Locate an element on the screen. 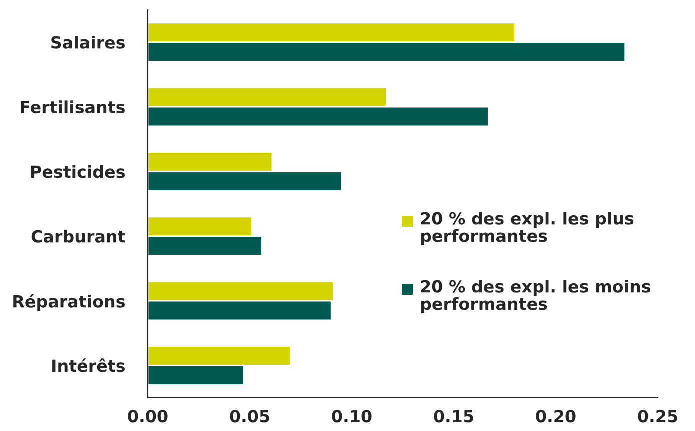 This screenshot has width=695, height=431. legend-label: 20 % des expl. les moins performantes is located at coordinates (536, 297).